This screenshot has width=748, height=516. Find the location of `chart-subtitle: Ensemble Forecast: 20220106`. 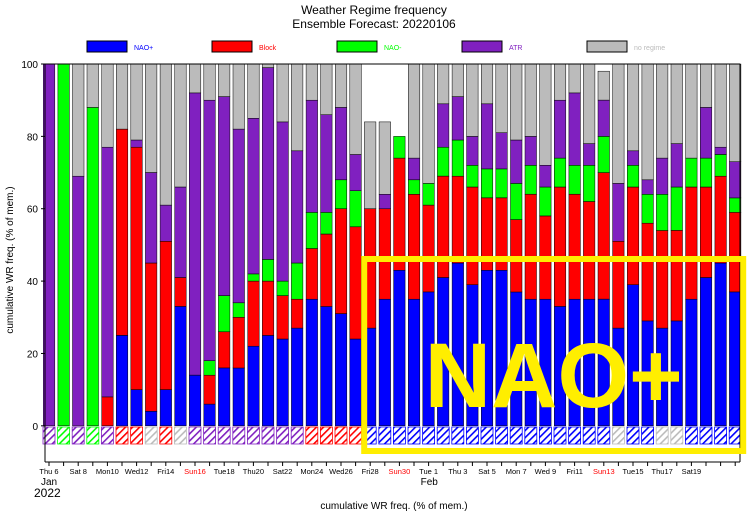

chart-subtitle: Ensemble Forecast: 20220106 is located at coordinates (374, 24).